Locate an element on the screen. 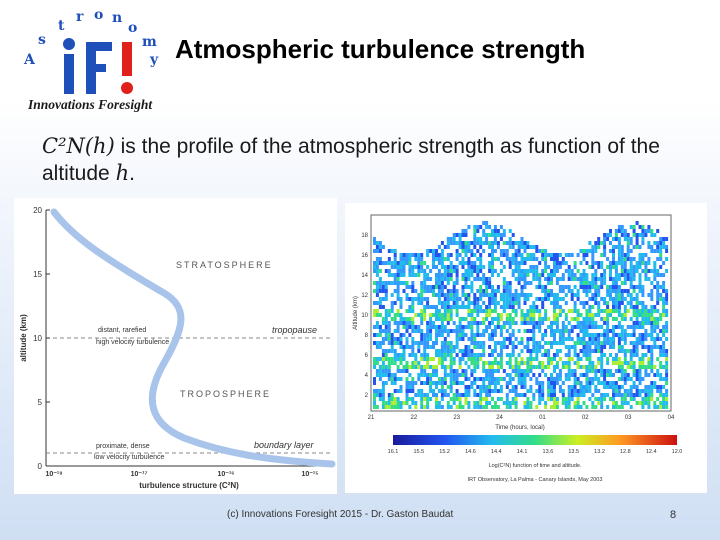  logo: A s t r o n o m y Innovations Foresight is located at coordinates (90, 62).